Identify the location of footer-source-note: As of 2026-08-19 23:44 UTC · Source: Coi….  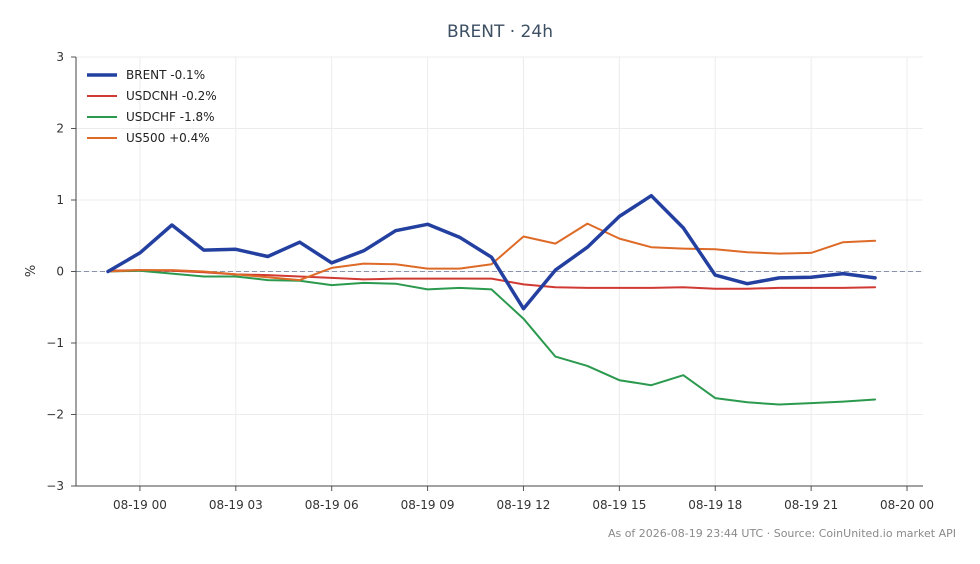
(782, 533).